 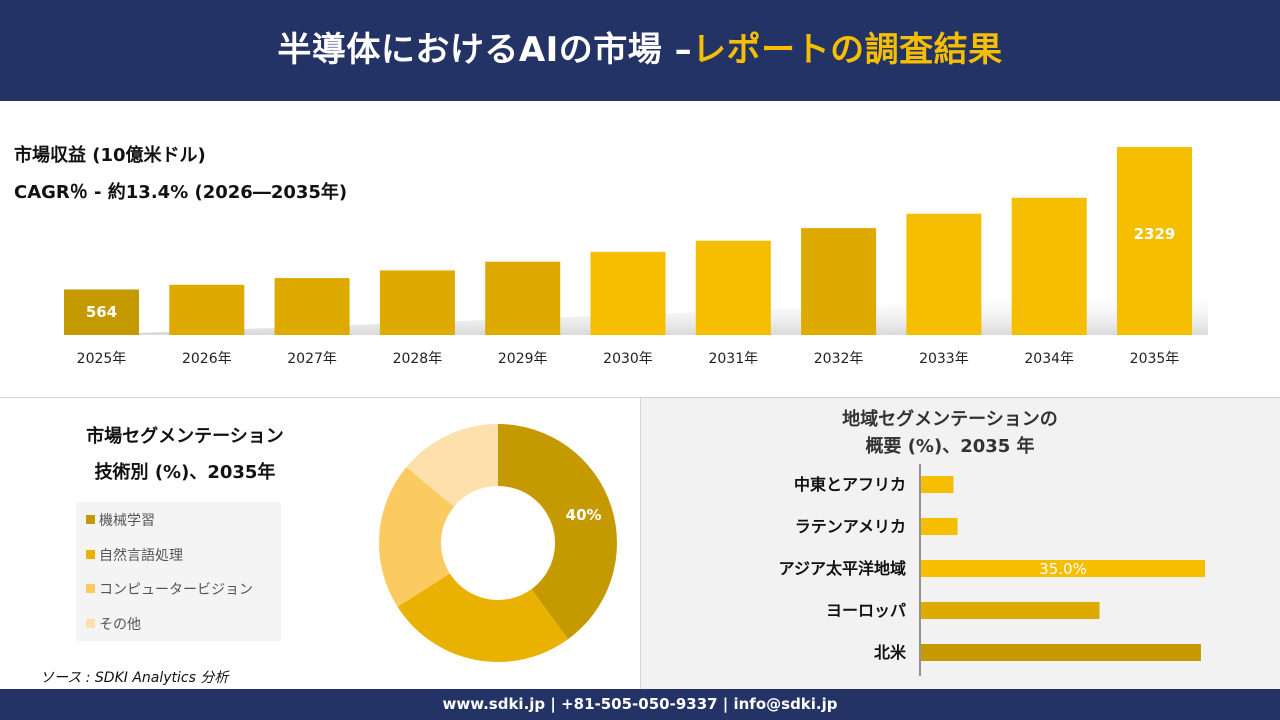 What do you see at coordinates (90, 554) in the screenshot?
I see `legend-swatch-nlp` at bounding box center [90, 554].